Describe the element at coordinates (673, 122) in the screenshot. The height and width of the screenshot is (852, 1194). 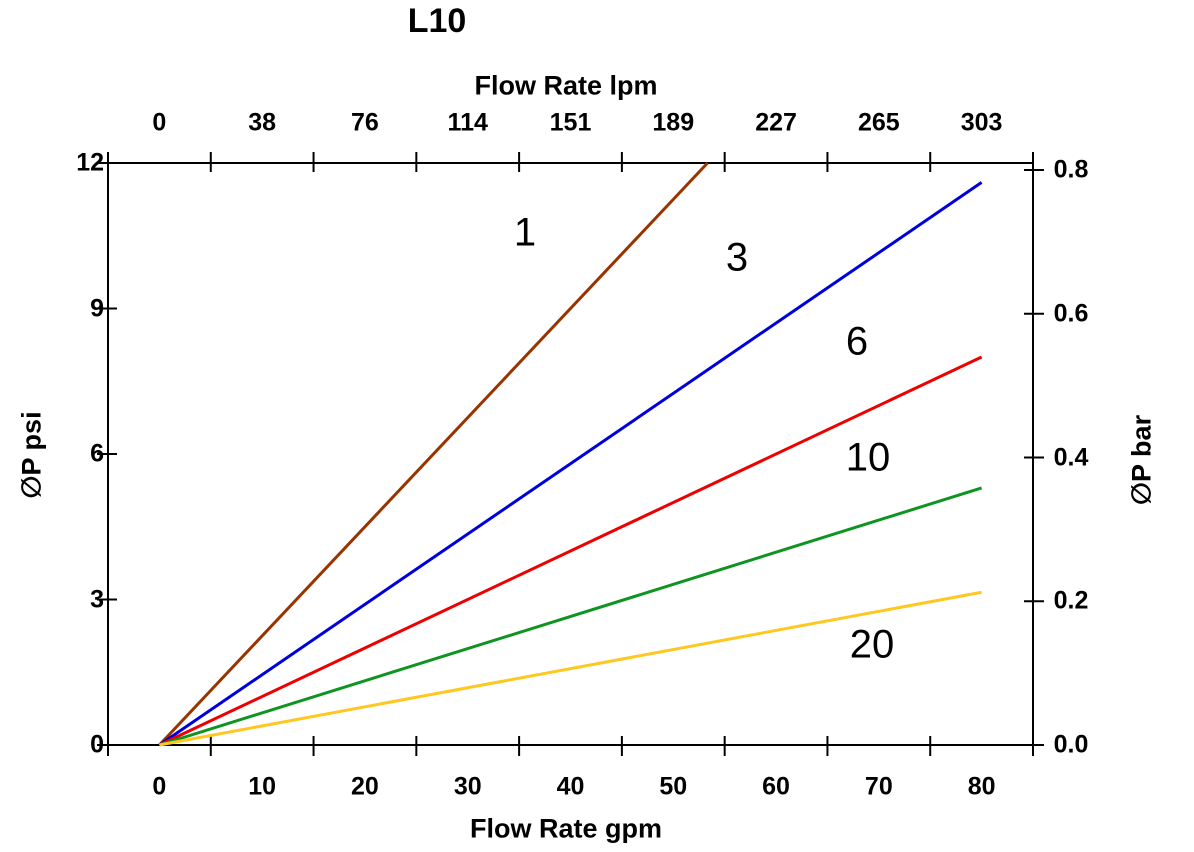
I see `top-tick-label: 189` at that location.